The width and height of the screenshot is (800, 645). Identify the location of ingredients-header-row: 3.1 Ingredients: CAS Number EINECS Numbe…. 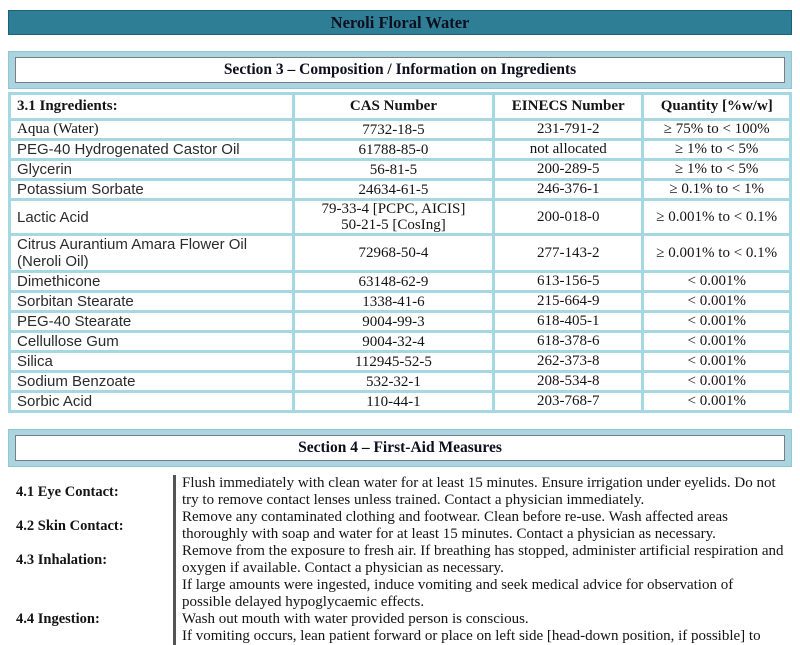
(400, 106).